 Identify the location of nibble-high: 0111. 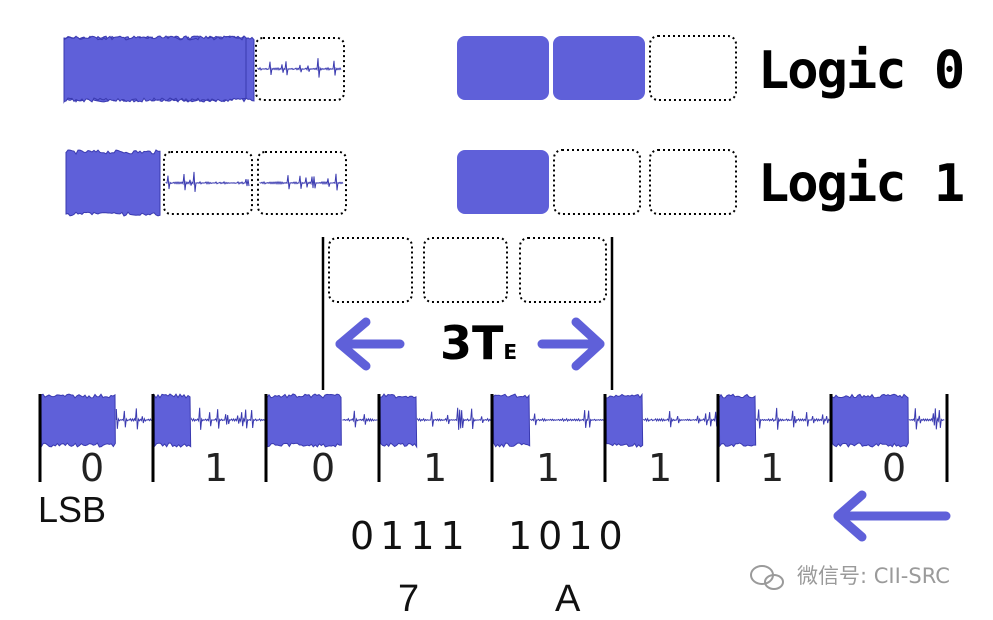
(410, 536).